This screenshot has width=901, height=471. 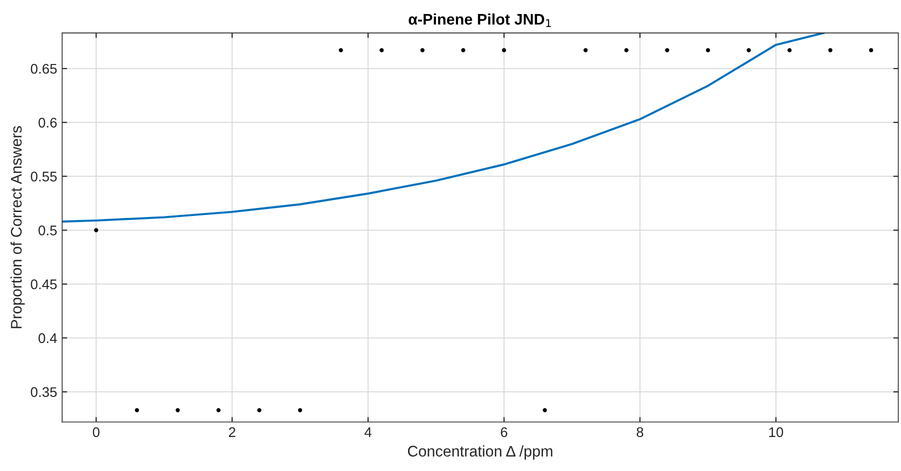 I want to click on x-tick-label: 2, so click(x=232, y=432).